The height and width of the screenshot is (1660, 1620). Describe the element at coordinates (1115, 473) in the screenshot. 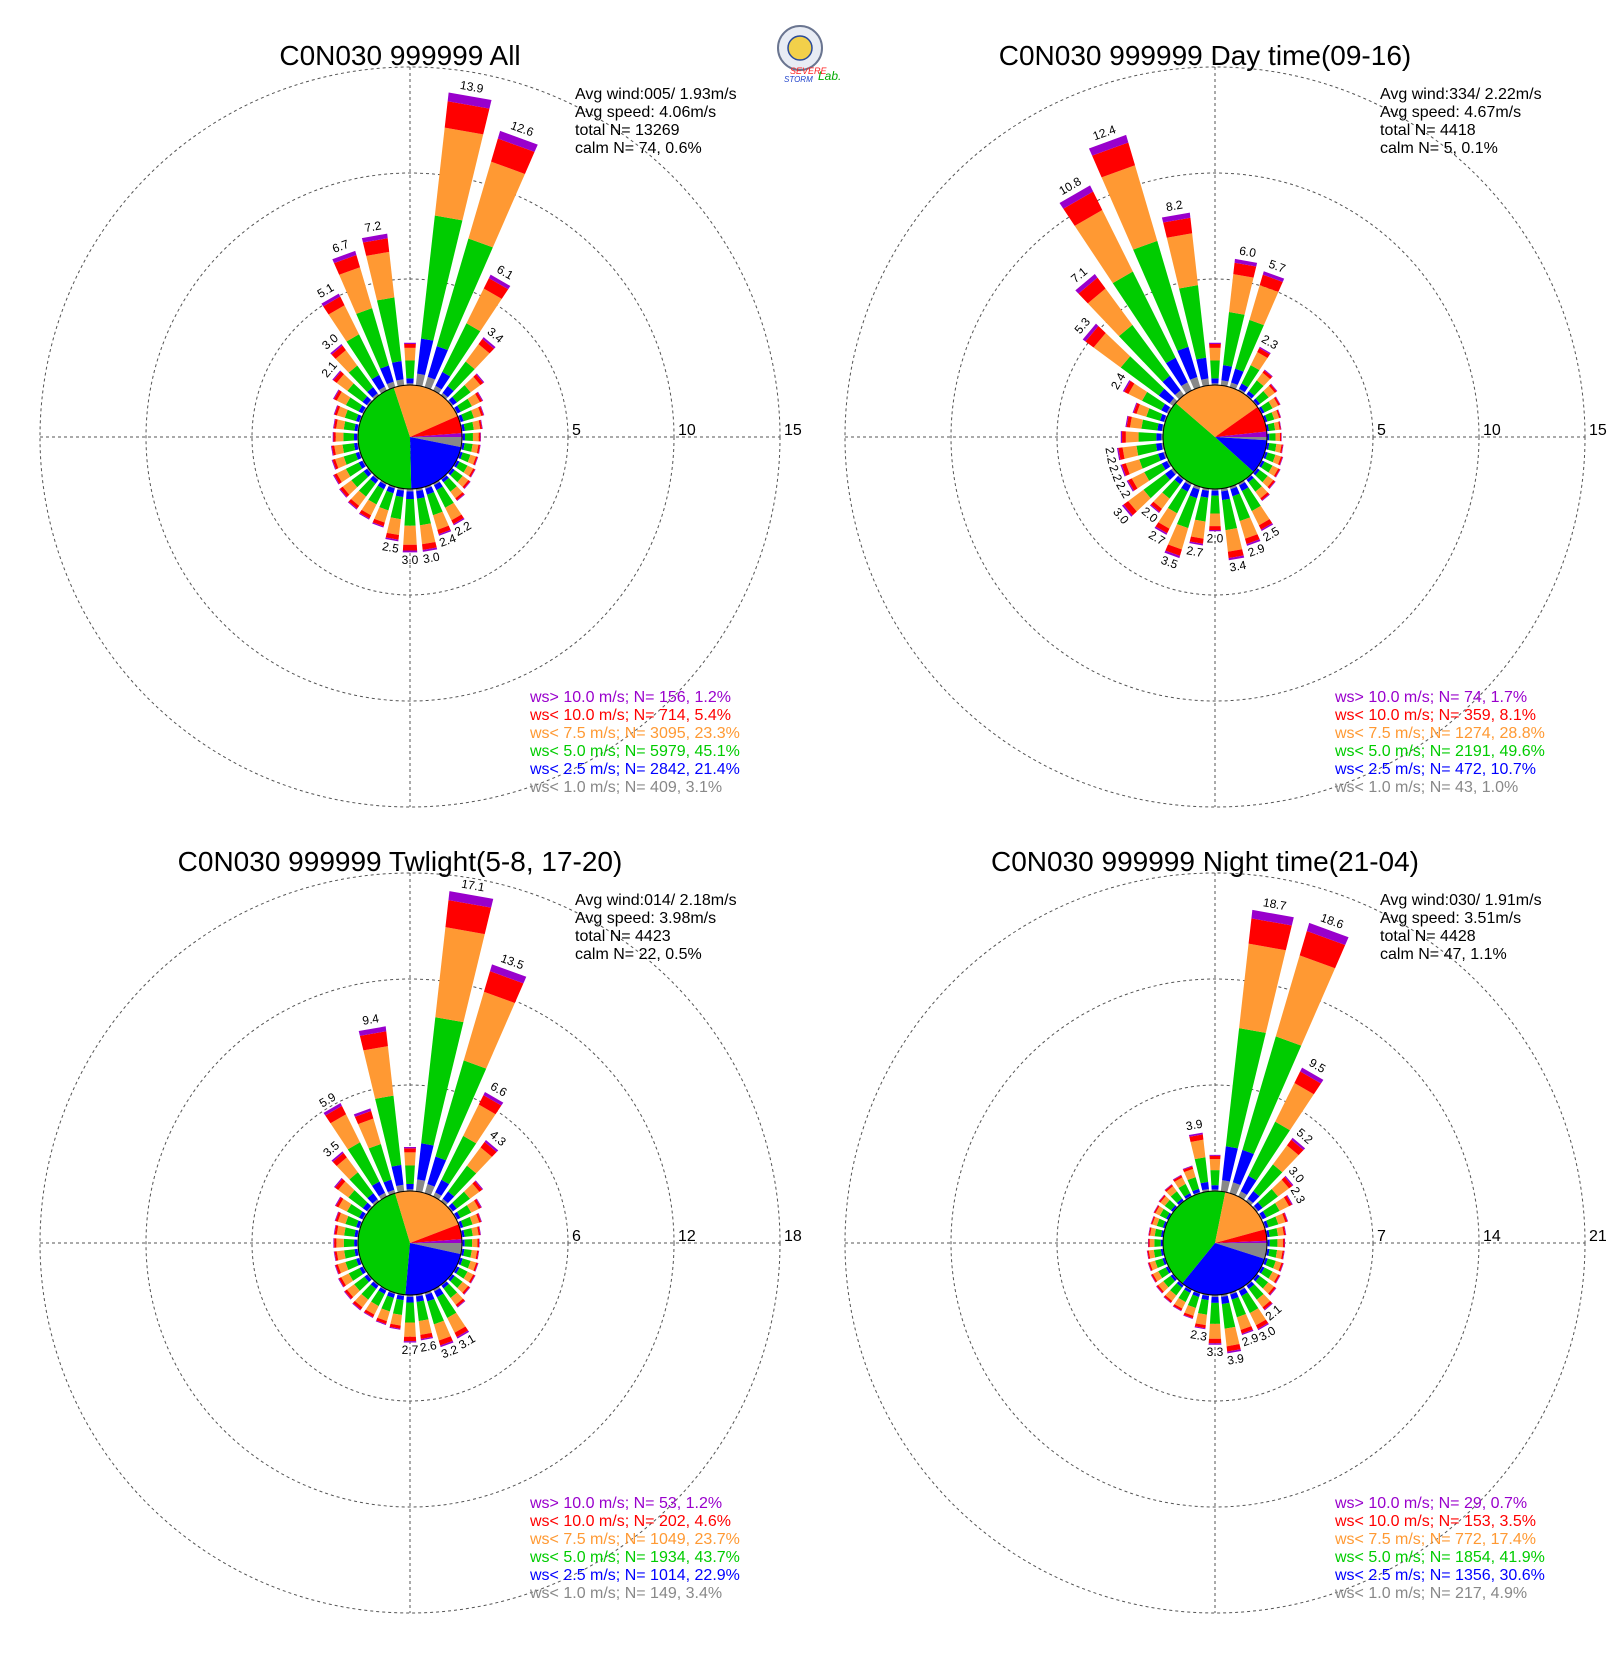

I see `bar-label: 2.2` at that location.